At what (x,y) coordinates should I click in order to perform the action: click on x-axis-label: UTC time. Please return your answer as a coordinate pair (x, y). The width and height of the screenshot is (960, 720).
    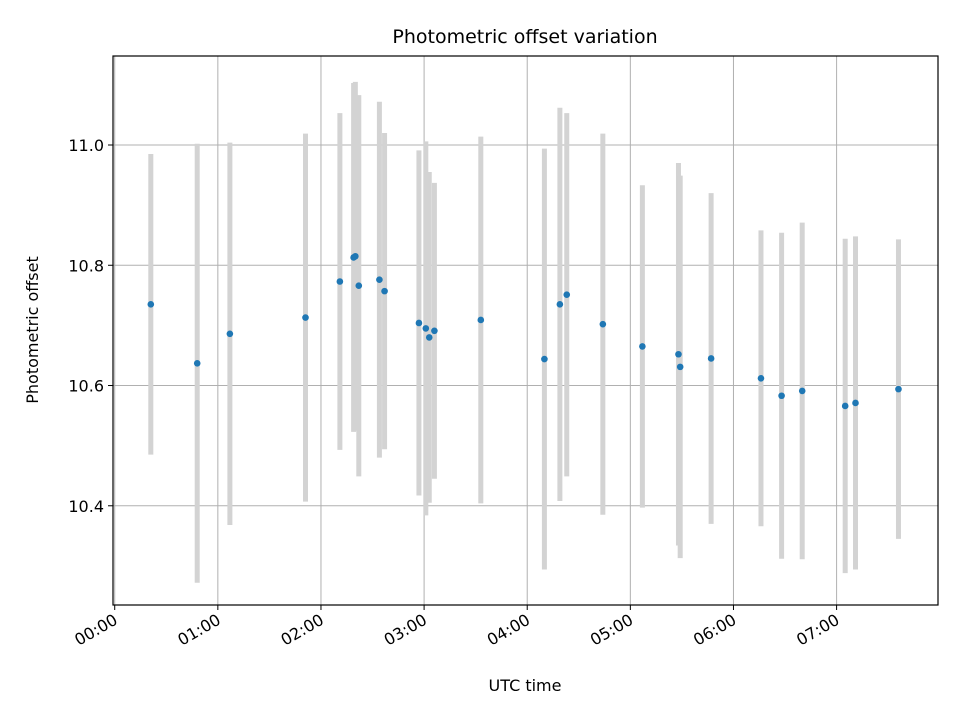
    Looking at the image, I should click on (525, 685).